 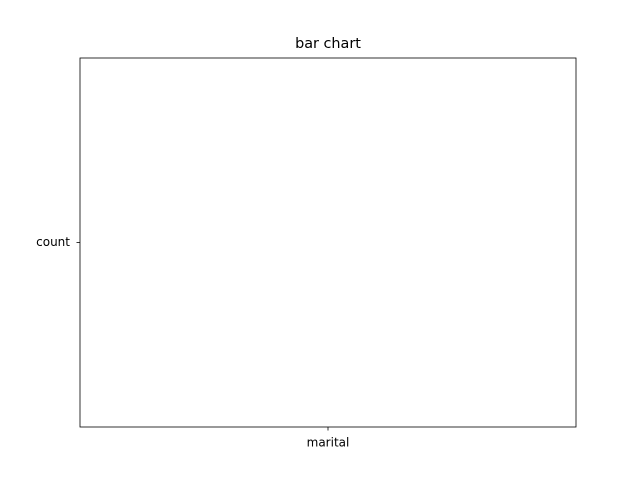 What do you see at coordinates (53, 242) in the screenshot?
I see `y-tick-label: count` at bounding box center [53, 242].